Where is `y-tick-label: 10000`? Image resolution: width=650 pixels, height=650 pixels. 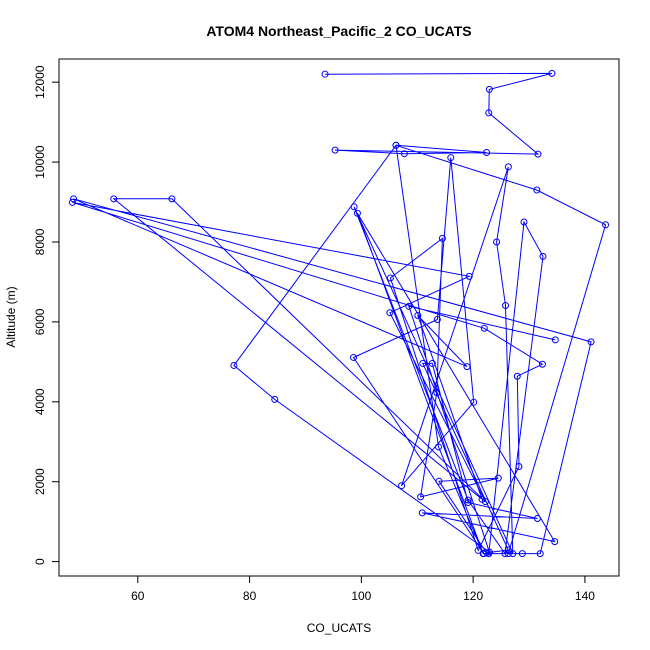
y-tick-label: 10000 is located at coordinates (40, 162).